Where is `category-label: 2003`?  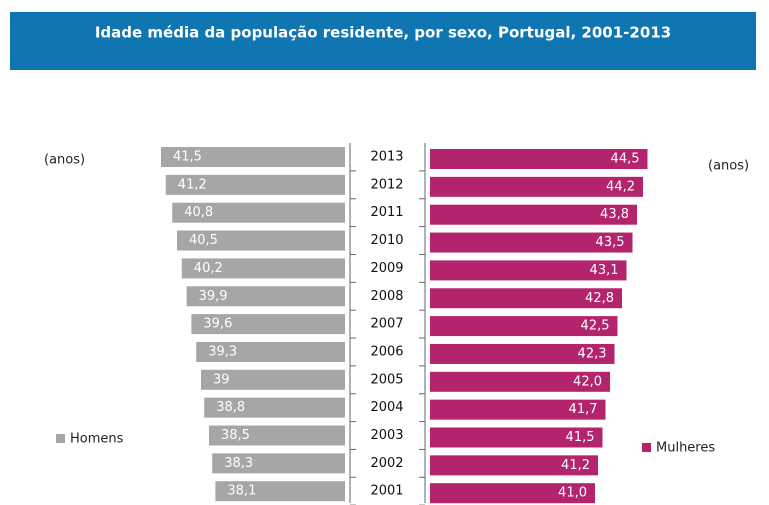
category-label: 2003 is located at coordinates (386, 435).